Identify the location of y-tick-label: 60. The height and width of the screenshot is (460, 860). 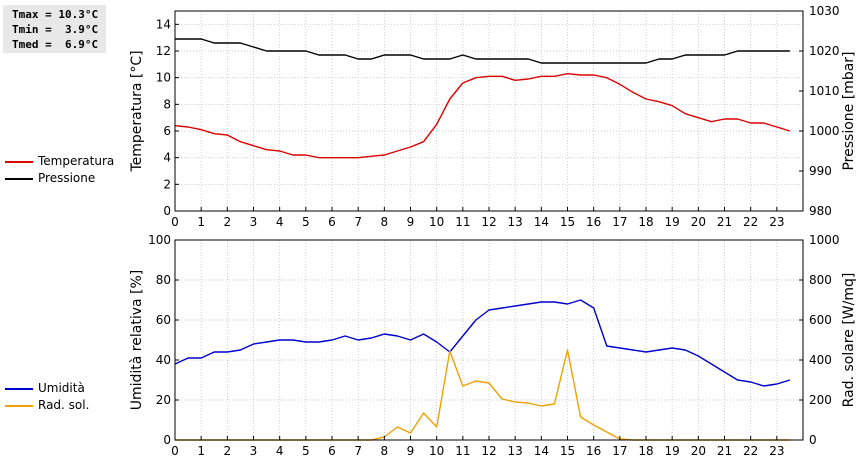
(163, 320).